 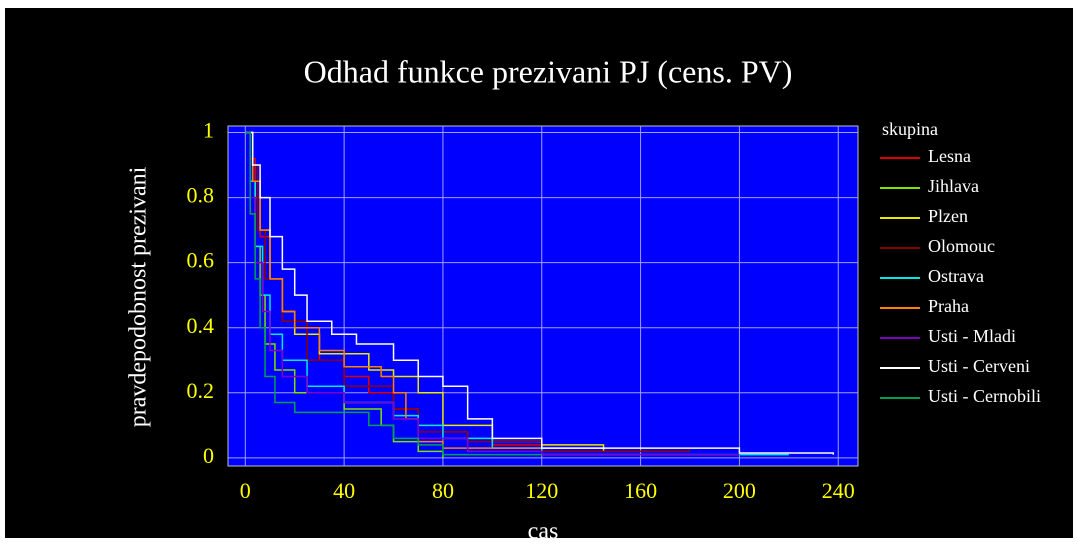 I want to click on y-tick-label: 0.8, so click(x=201, y=195).